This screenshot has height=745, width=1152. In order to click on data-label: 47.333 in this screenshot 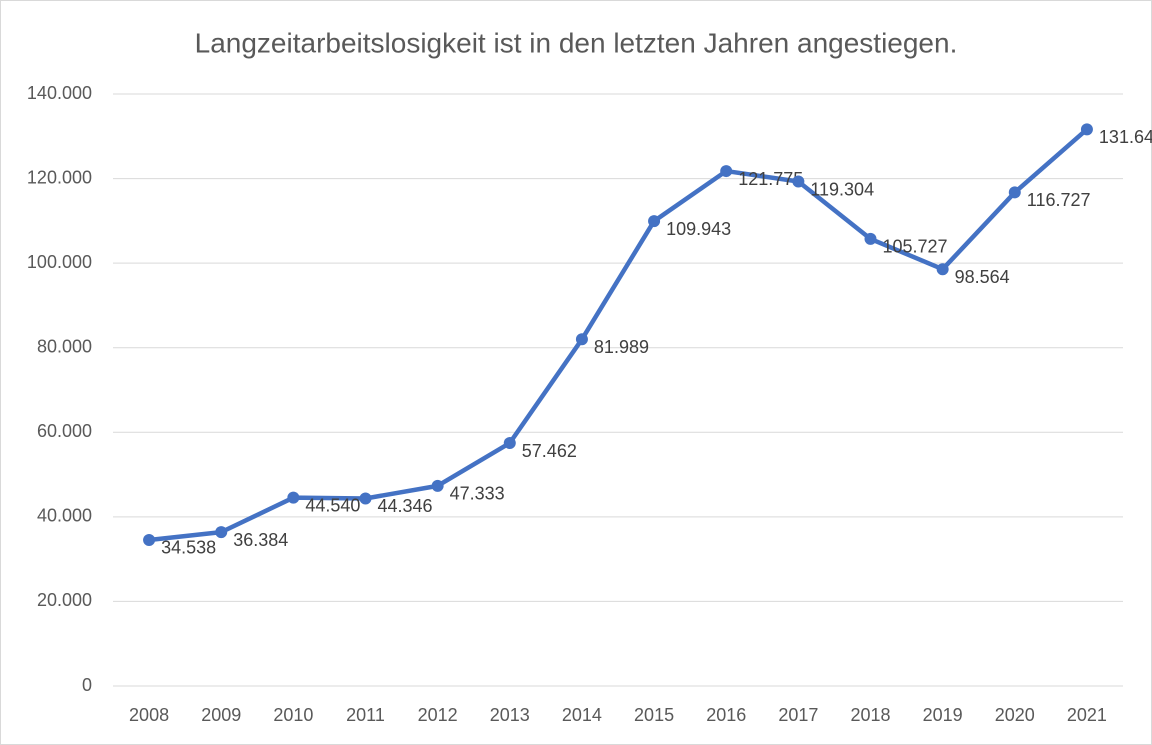, I will do `click(477, 494)`.